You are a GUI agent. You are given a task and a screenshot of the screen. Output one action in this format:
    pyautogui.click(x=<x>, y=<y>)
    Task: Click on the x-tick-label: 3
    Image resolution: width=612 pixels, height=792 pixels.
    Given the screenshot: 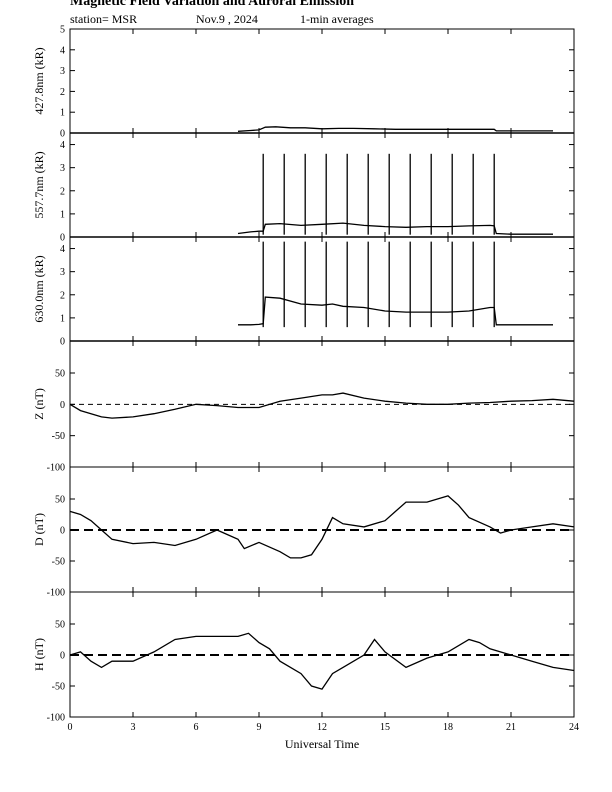 What is the action you would take?
    pyautogui.click(x=133, y=727)
    